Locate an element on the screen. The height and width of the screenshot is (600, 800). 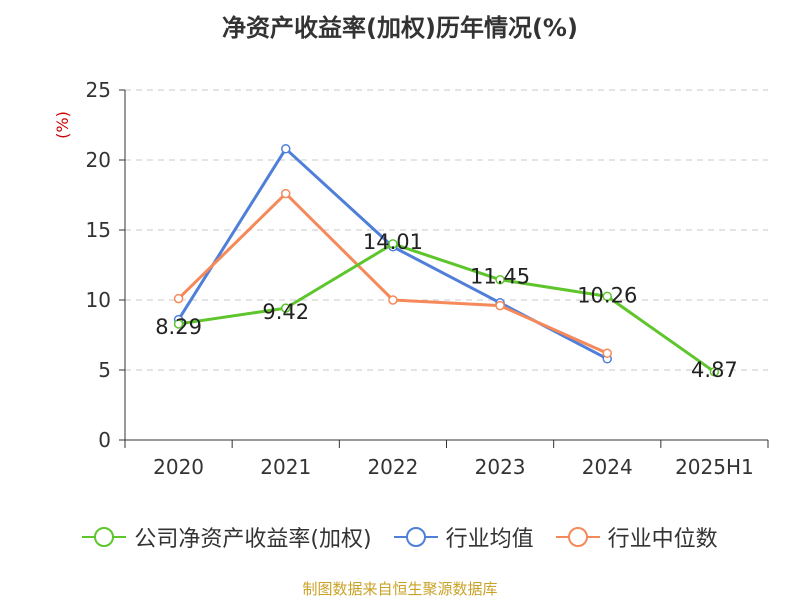
chart-legend: 公司净资产收益率(加权) 行业均值 行业中位数 is located at coordinates (400, 537).